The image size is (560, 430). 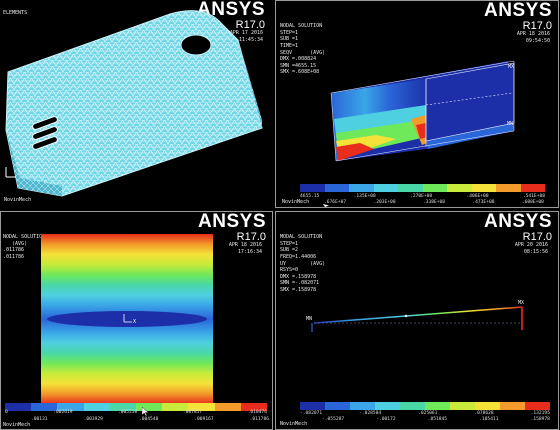 I want to click on plot-date: APR 20 2016, so click(x=531, y=245).